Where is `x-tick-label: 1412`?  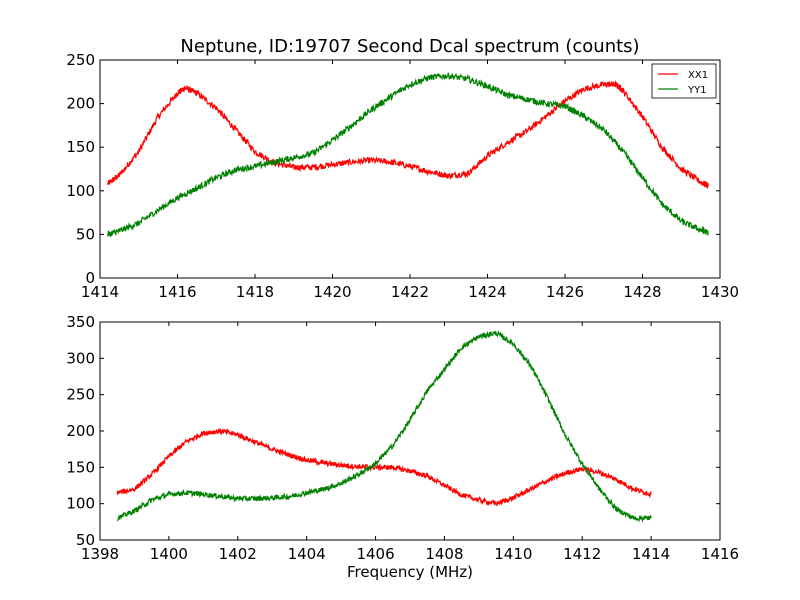 x-tick-label: 1412 is located at coordinates (582, 554).